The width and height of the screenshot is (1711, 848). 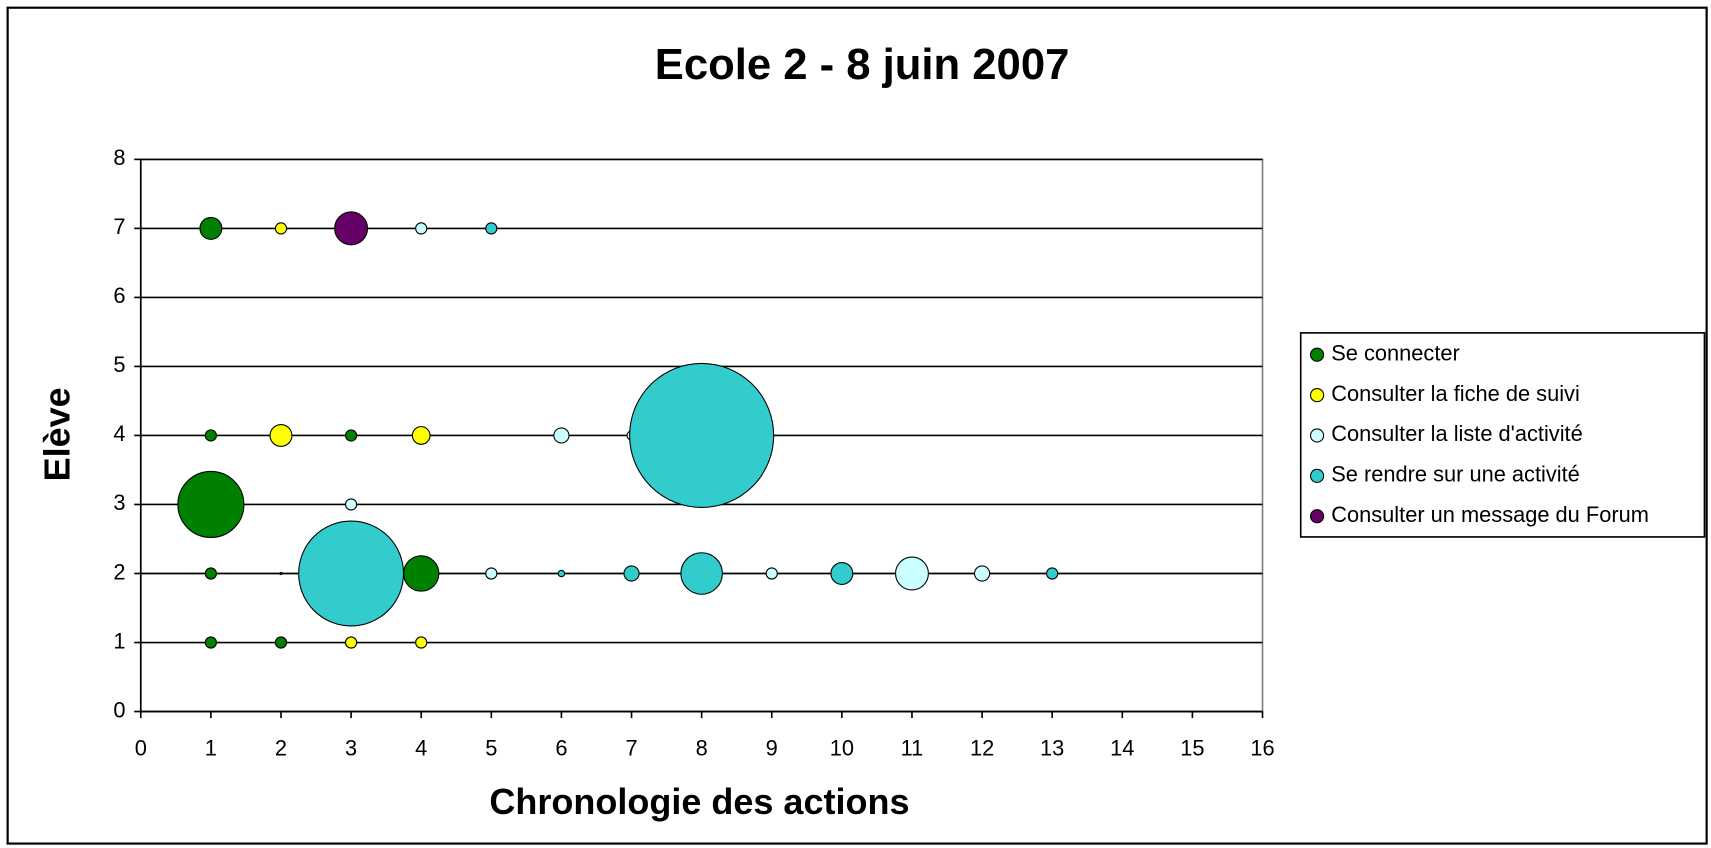 What do you see at coordinates (421, 747) in the screenshot?
I see `x-tick-label: 4` at bounding box center [421, 747].